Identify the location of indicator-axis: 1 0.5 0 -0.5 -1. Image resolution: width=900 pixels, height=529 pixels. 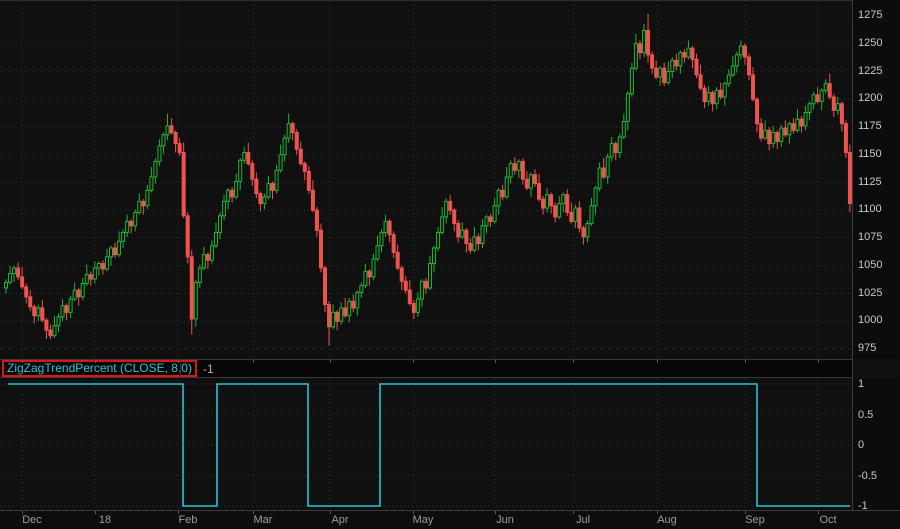
(876, 445).